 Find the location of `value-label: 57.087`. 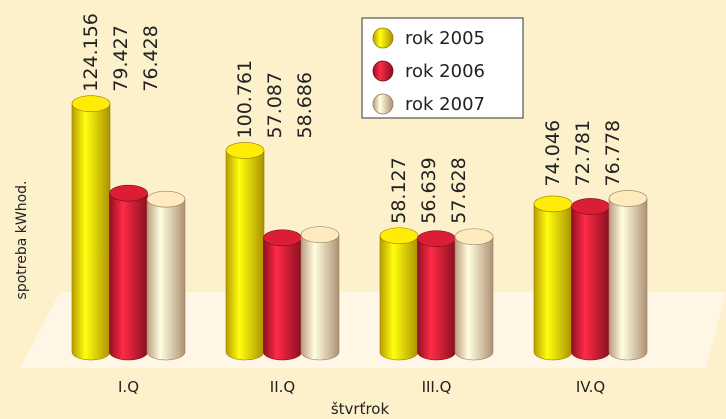

value-label: 57.087 is located at coordinates (275, 105).